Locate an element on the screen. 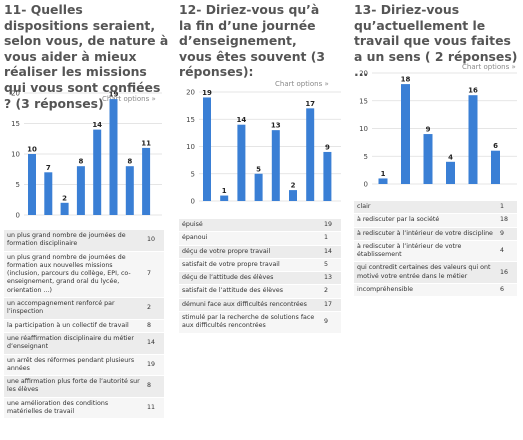 This screenshot has width=523, height=440. table-row: à rediscuter par la société 18 is located at coordinates (435, 220).